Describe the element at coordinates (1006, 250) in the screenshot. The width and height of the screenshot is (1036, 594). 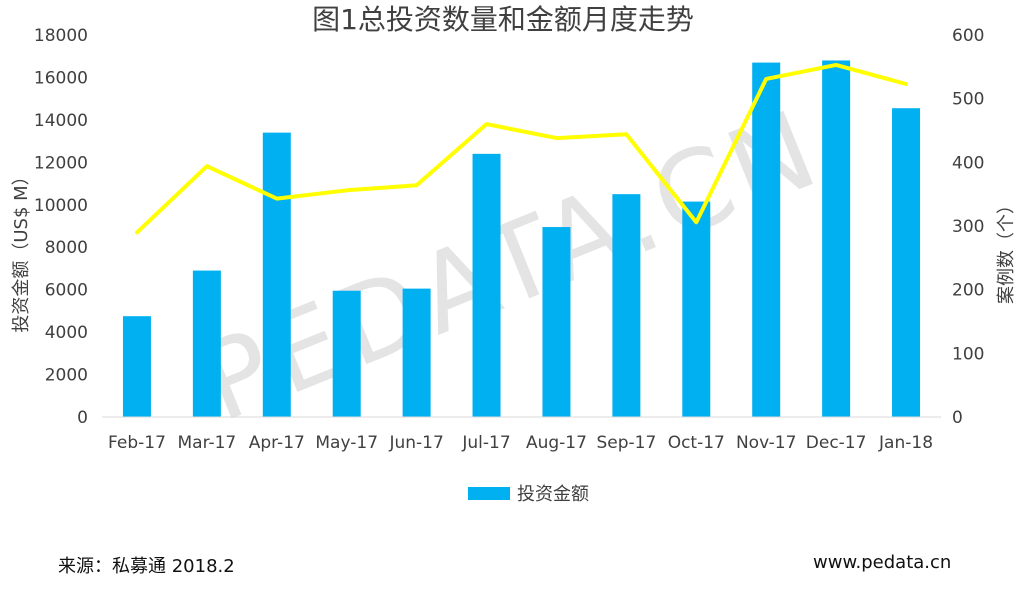
I see `right-axis-title: 案例数（个）` at that location.